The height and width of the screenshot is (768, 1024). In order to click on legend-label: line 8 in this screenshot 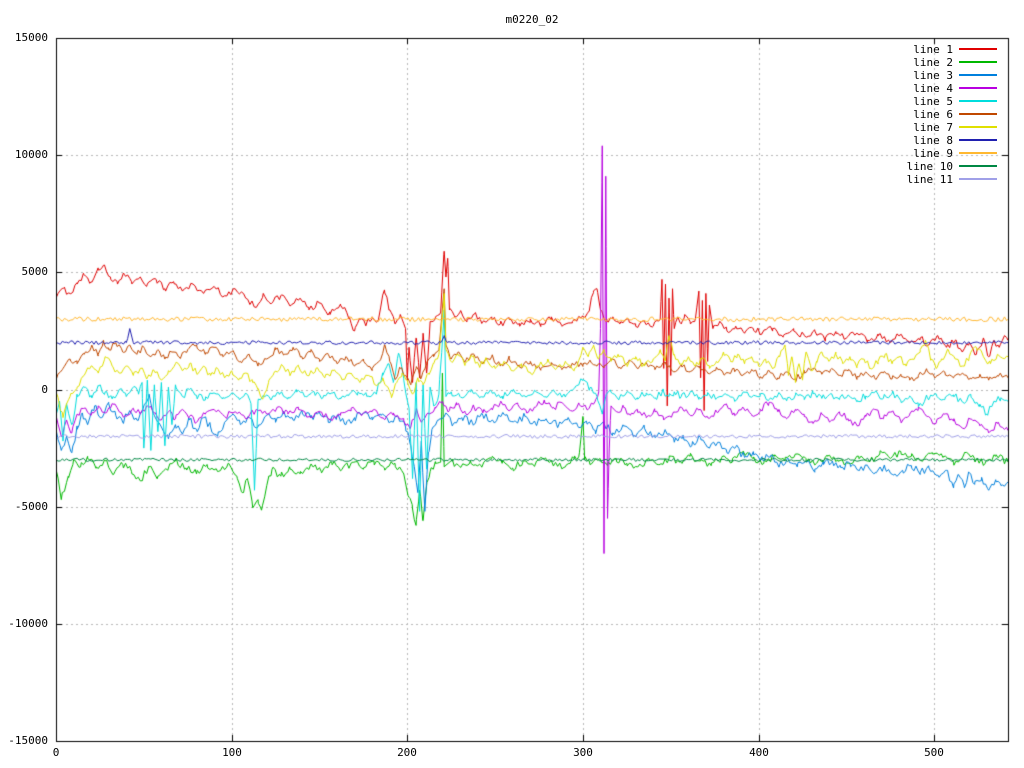, I will do `click(933, 140)`.